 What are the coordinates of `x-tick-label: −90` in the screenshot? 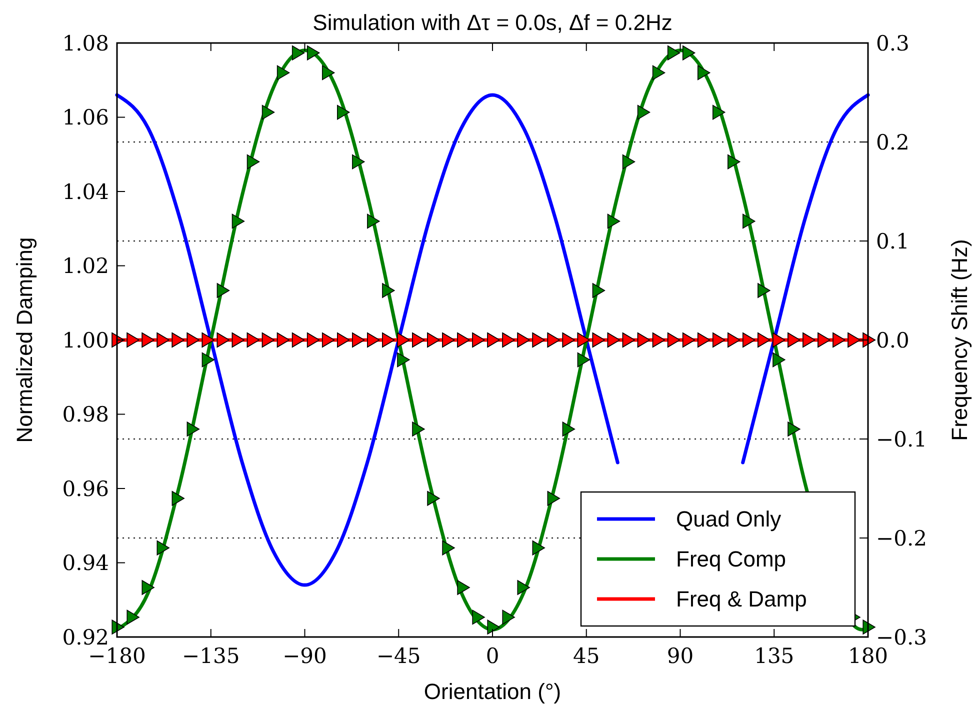 It's located at (304, 656).